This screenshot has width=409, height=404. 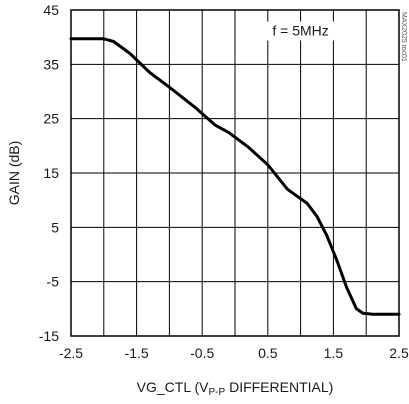 I want to click on x-axis-label-subscript: P-P, so click(x=217, y=392).